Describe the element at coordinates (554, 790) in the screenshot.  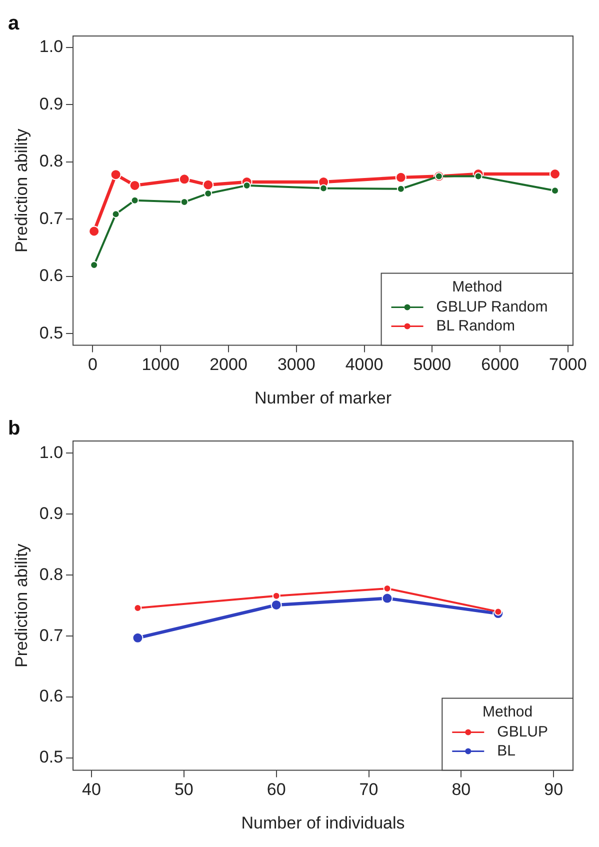
I see `x-tick-label: 90` at that location.